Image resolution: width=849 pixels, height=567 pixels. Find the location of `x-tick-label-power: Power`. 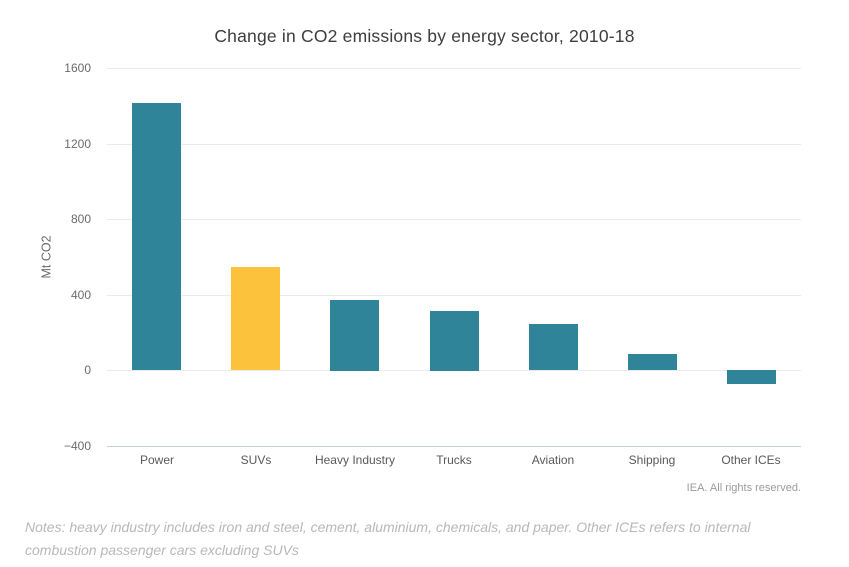

x-tick-label-power: Power is located at coordinates (156, 460).